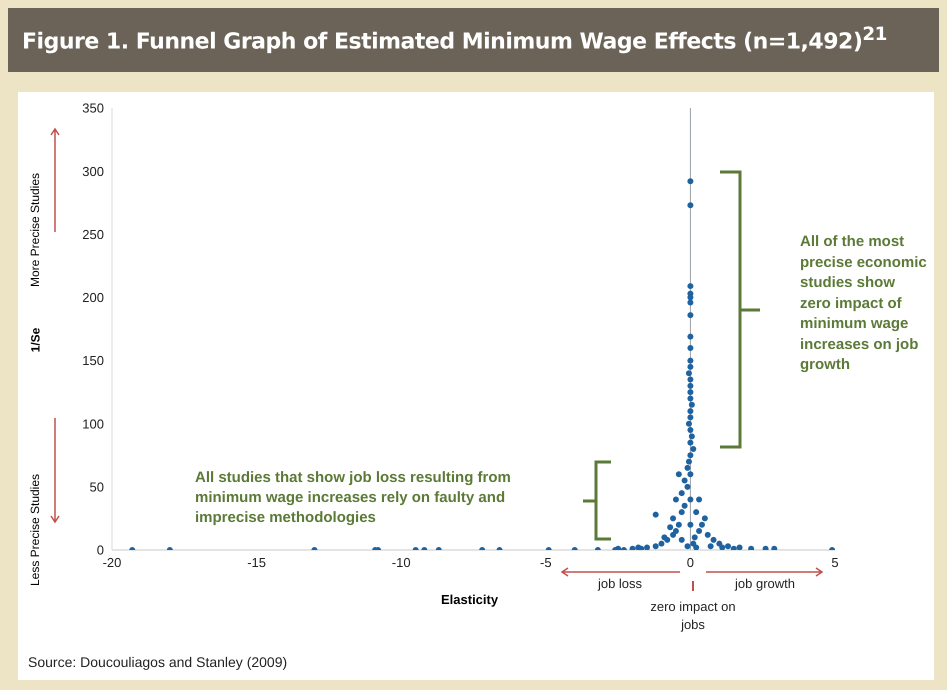 Image resolution: width=947 pixels, height=690 pixels. I want to click on text: Less Precise Studies, so click(35, 530).